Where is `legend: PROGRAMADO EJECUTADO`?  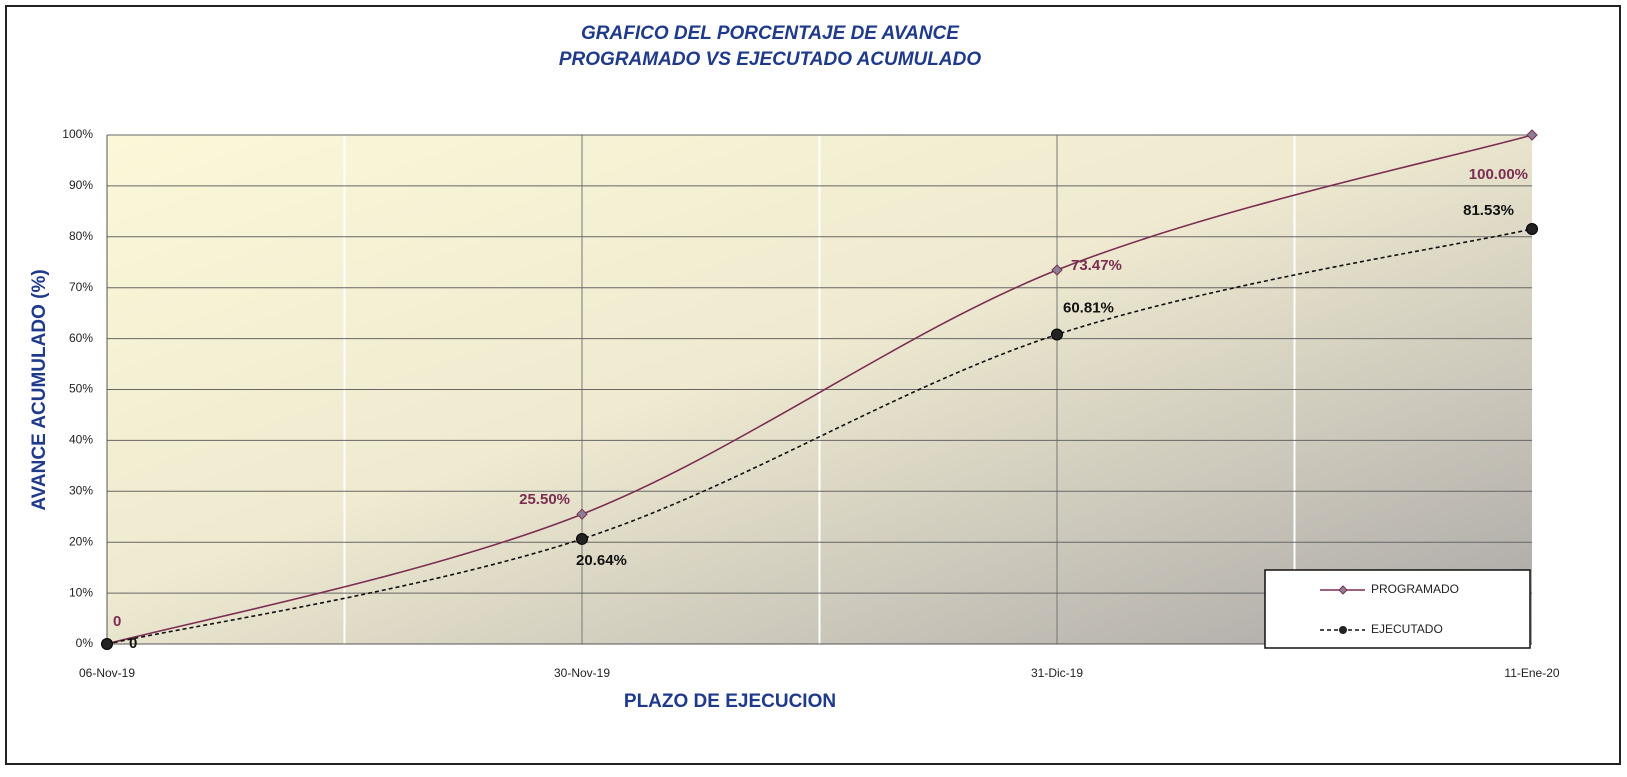 legend: PROGRAMADO EJECUTADO is located at coordinates (1397, 609).